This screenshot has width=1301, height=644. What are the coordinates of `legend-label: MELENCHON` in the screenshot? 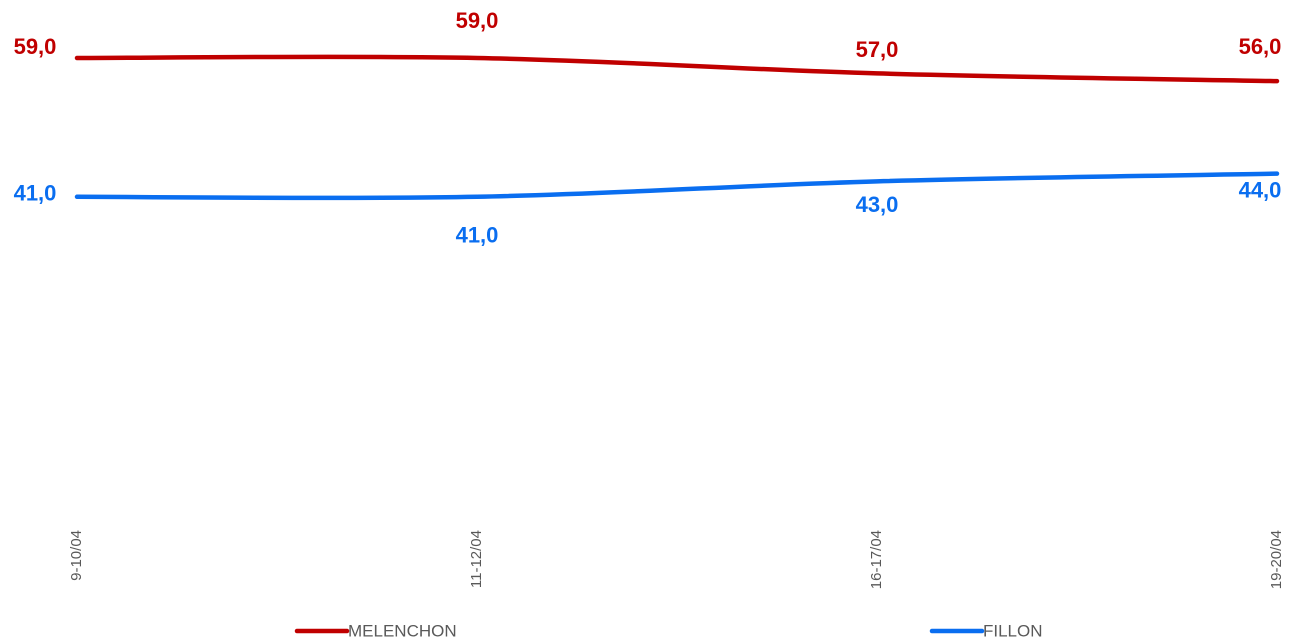 It's located at (402, 630).